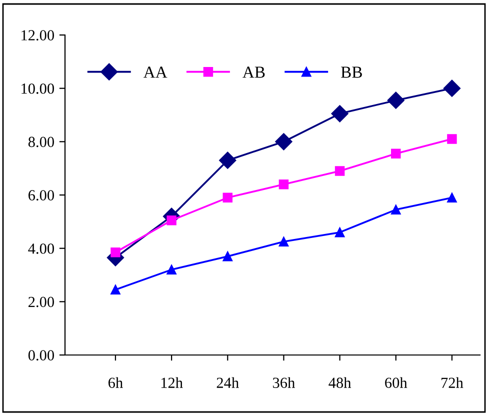  I want to click on legend-label: AB, so click(253, 72).